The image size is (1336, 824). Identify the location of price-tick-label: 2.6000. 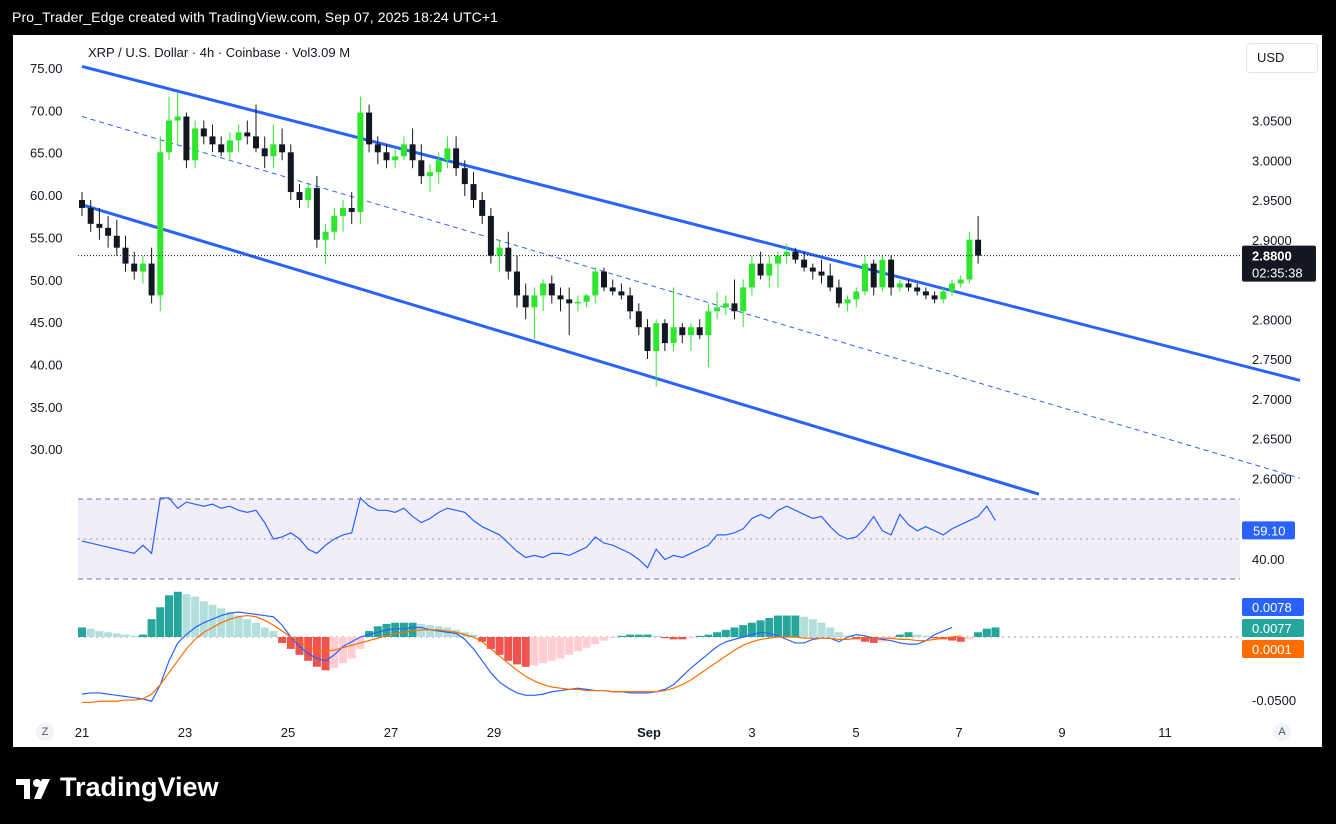
(1272, 478).